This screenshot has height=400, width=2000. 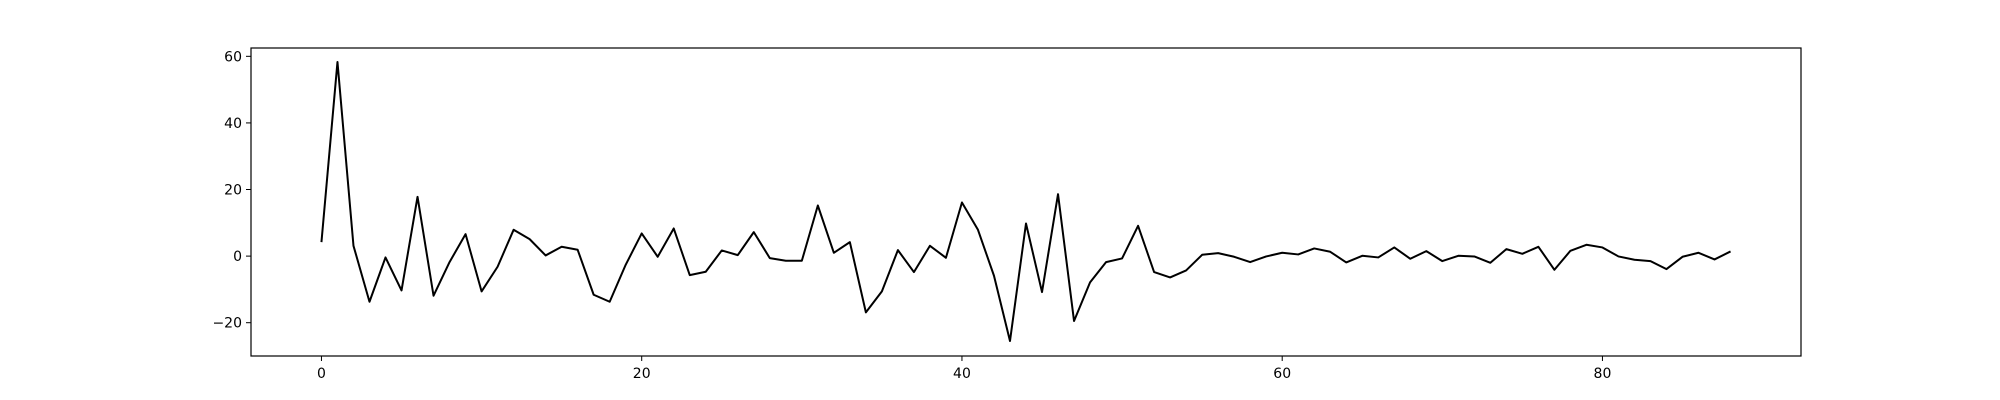 I want to click on y-tick-label: 60, so click(x=233, y=57).